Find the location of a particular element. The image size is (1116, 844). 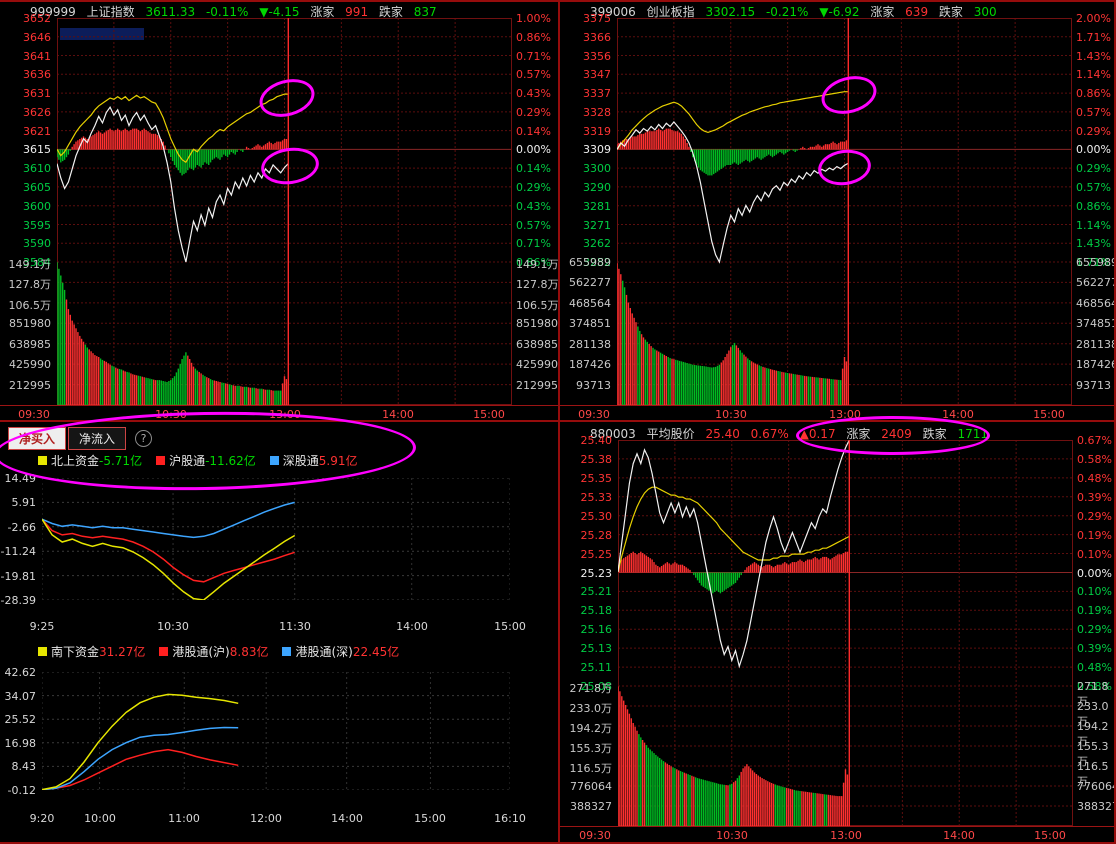

volume-axis-label: 388327 is located at coordinates (591, 806).